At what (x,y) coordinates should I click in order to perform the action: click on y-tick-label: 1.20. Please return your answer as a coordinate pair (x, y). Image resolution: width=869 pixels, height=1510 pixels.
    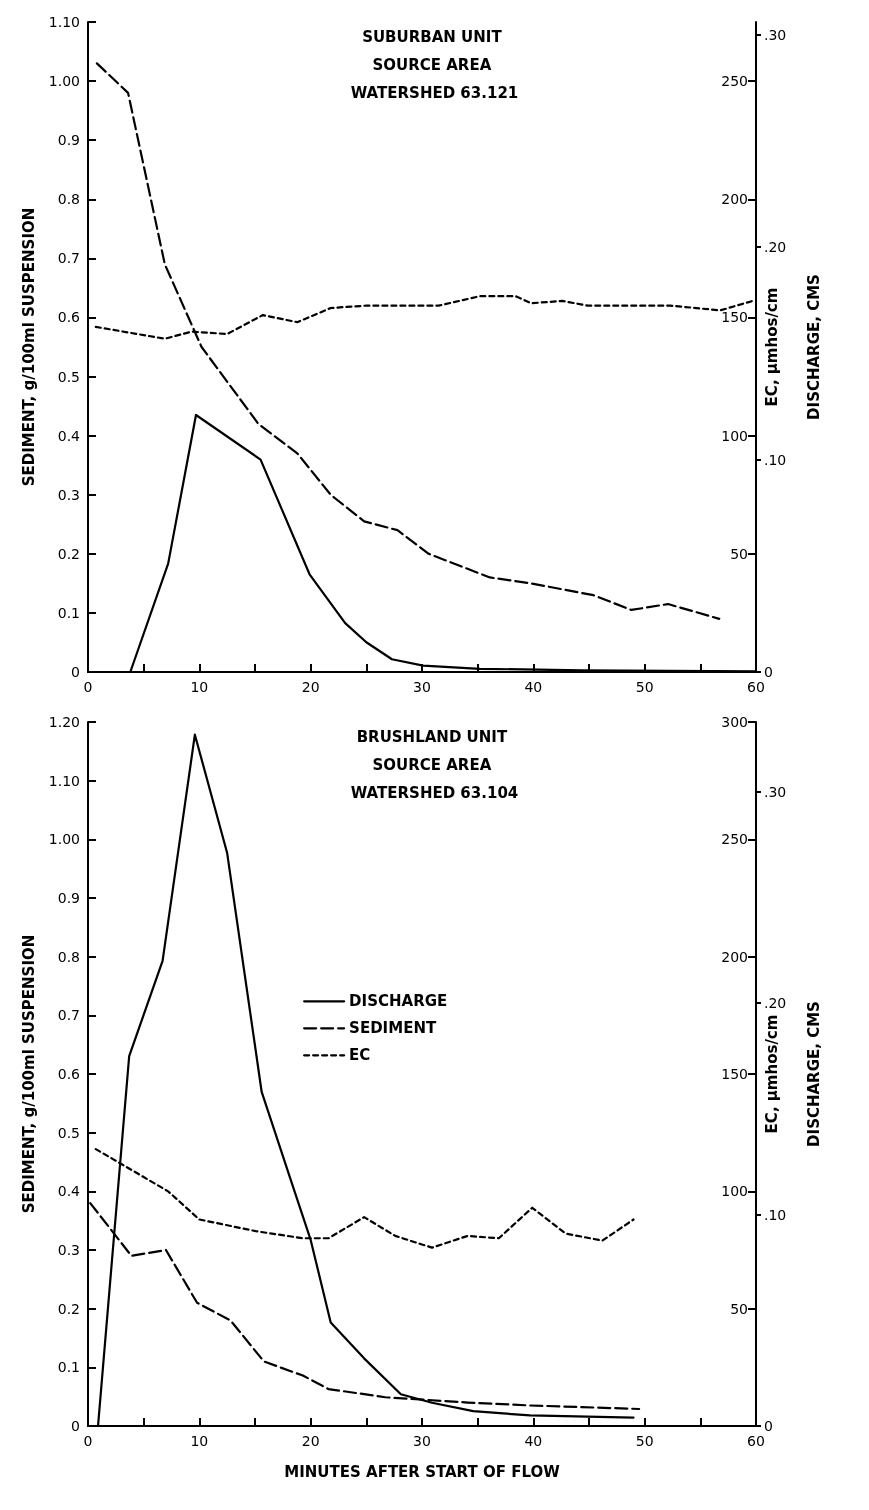
    Looking at the image, I should click on (64, 722).